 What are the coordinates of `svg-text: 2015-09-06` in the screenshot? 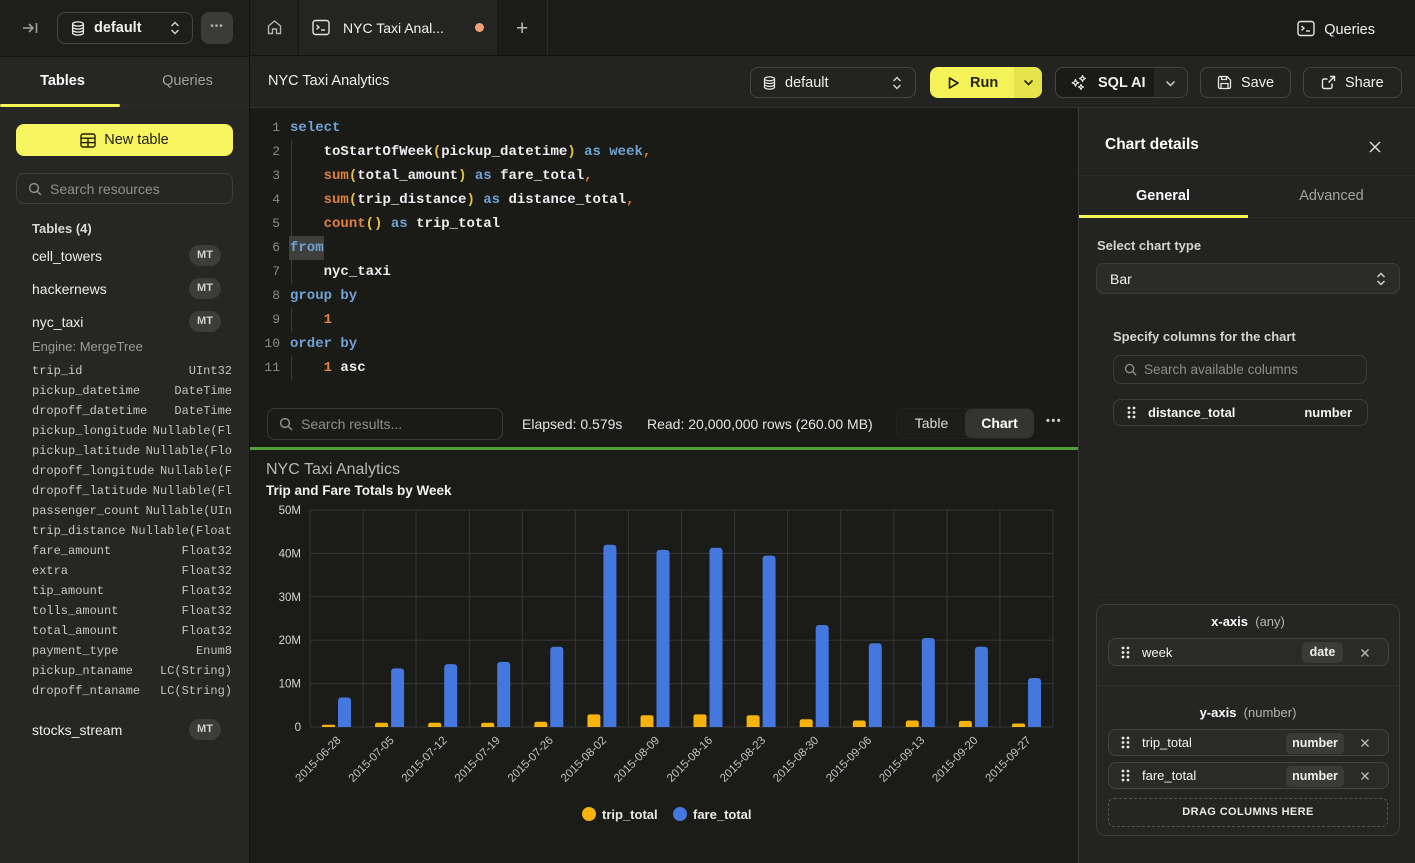 It's located at (849, 760).